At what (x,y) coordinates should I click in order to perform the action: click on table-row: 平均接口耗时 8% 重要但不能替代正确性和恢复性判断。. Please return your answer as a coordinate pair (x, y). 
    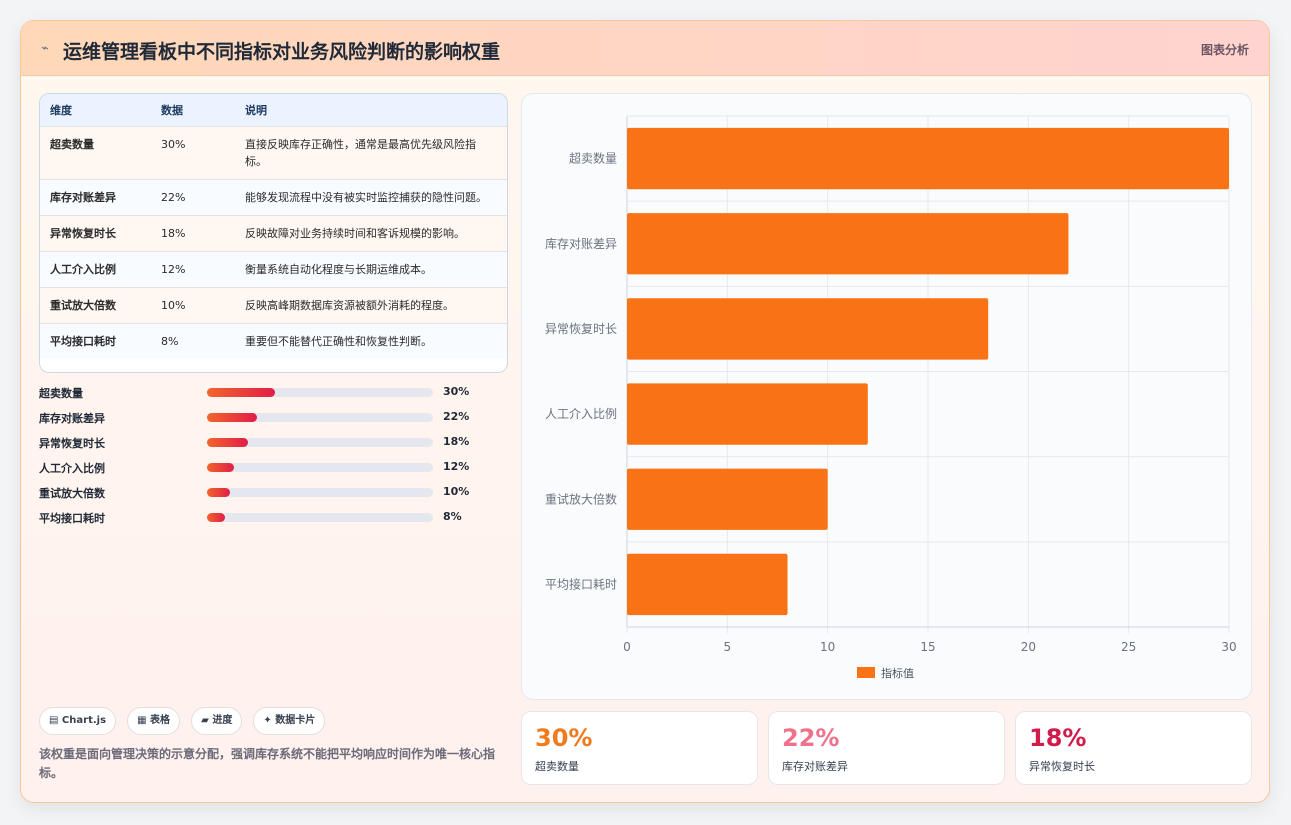
    Looking at the image, I should click on (273, 340).